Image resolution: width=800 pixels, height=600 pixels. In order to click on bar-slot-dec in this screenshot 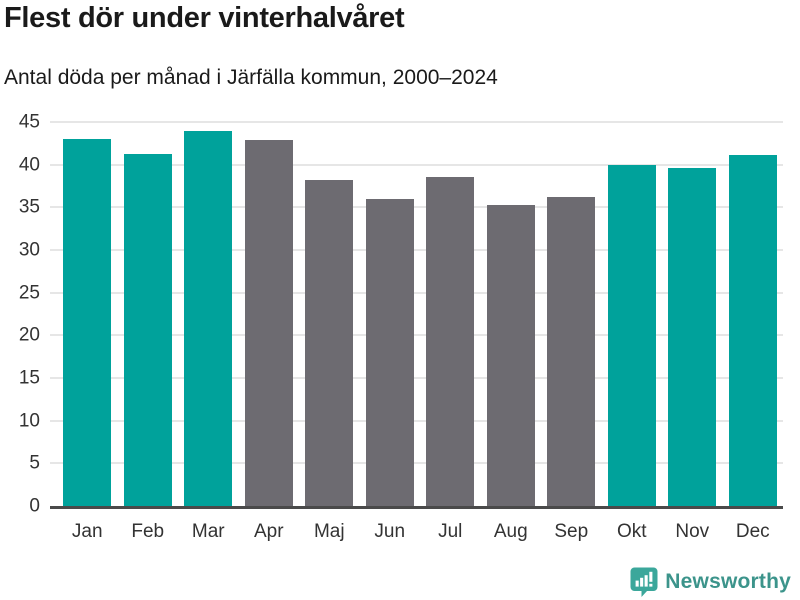, I will do `click(753, 314)`.